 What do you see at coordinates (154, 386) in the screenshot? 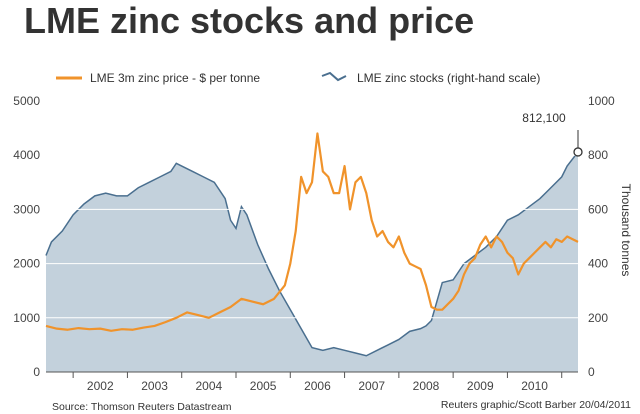
I see `x-tick-label: 2003` at bounding box center [154, 386].